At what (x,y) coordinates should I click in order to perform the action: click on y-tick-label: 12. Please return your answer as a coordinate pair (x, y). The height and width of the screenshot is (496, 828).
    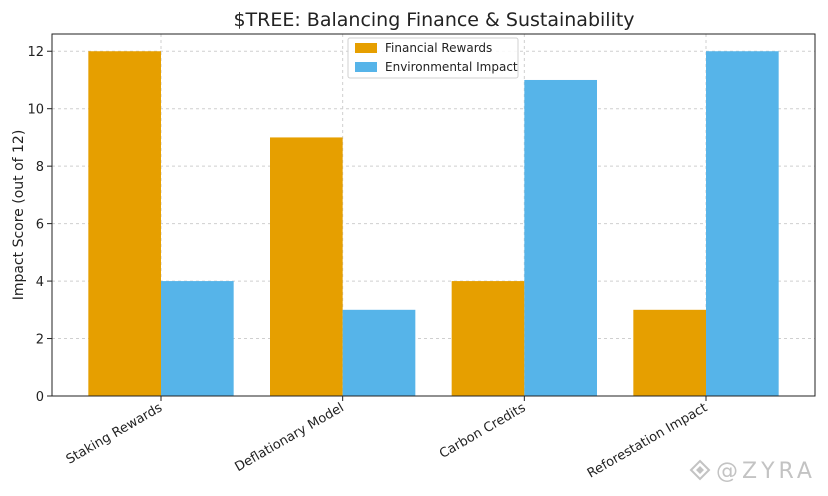
    Looking at the image, I should click on (35, 52).